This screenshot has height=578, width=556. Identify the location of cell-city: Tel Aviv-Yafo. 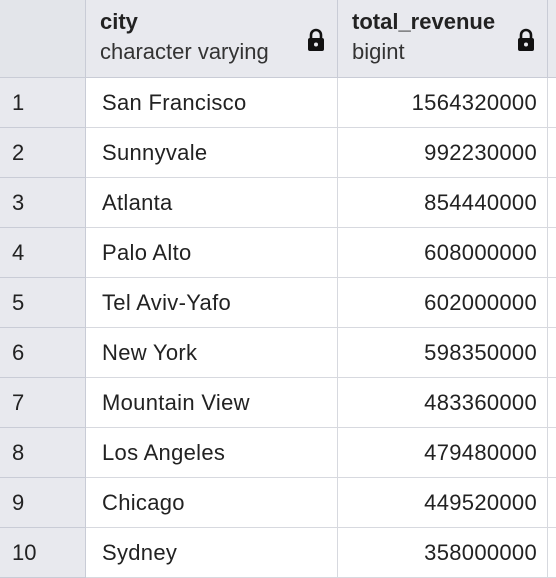
(212, 303).